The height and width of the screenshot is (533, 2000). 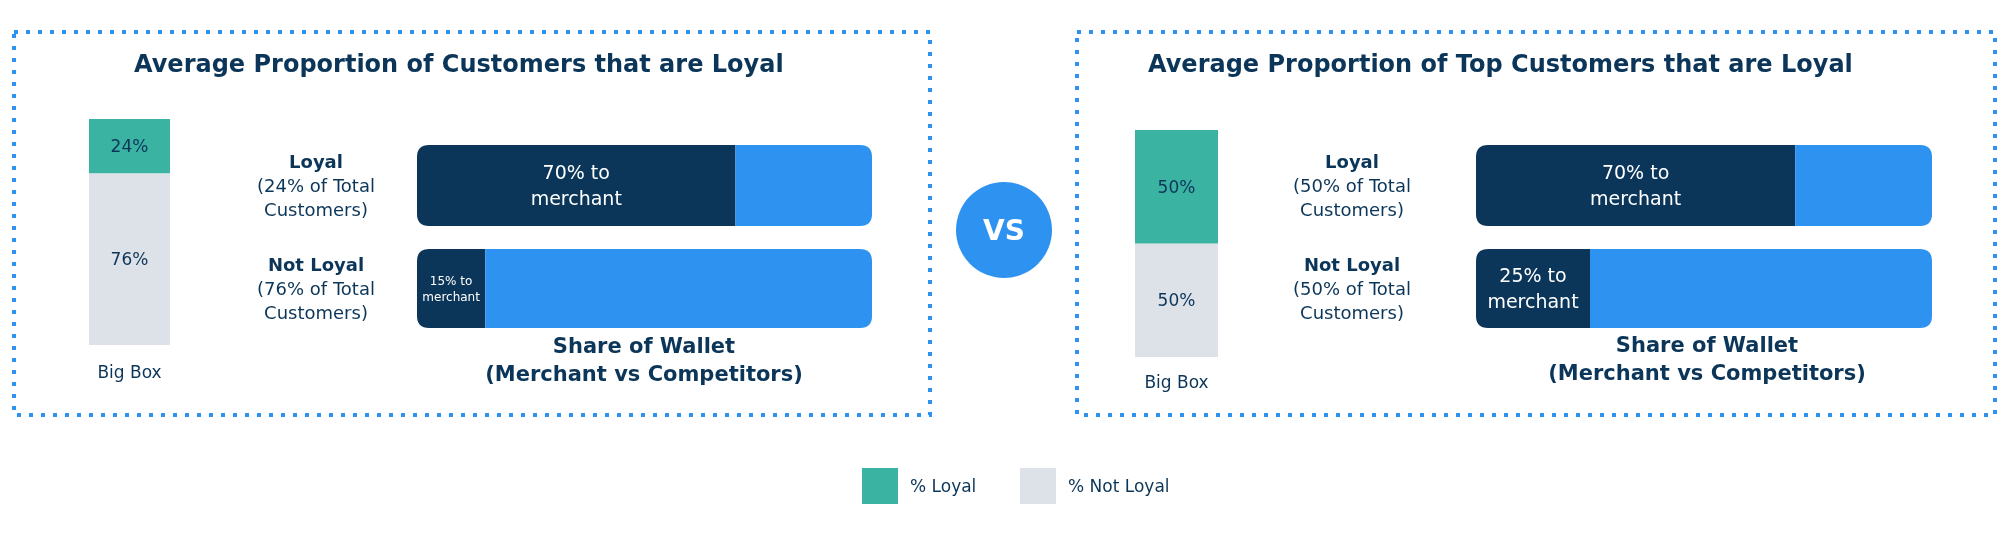 What do you see at coordinates (943, 485) in the screenshot?
I see `legend-label: % Loyal` at bounding box center [943, 485].